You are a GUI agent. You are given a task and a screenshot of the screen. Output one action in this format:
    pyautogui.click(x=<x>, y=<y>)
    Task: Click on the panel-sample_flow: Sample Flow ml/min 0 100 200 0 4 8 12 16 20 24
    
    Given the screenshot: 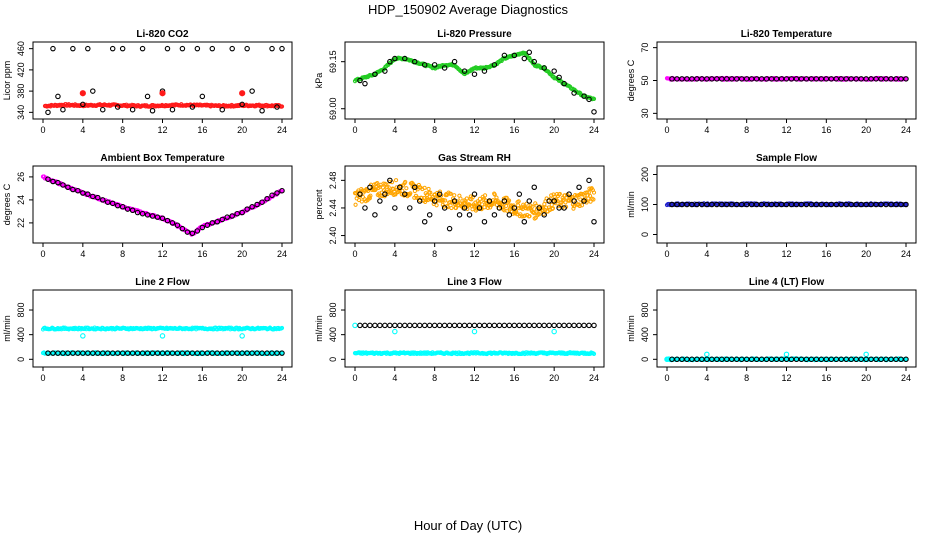 What is the action you would take?
    pyautogui.click(x=771, y=206)
    